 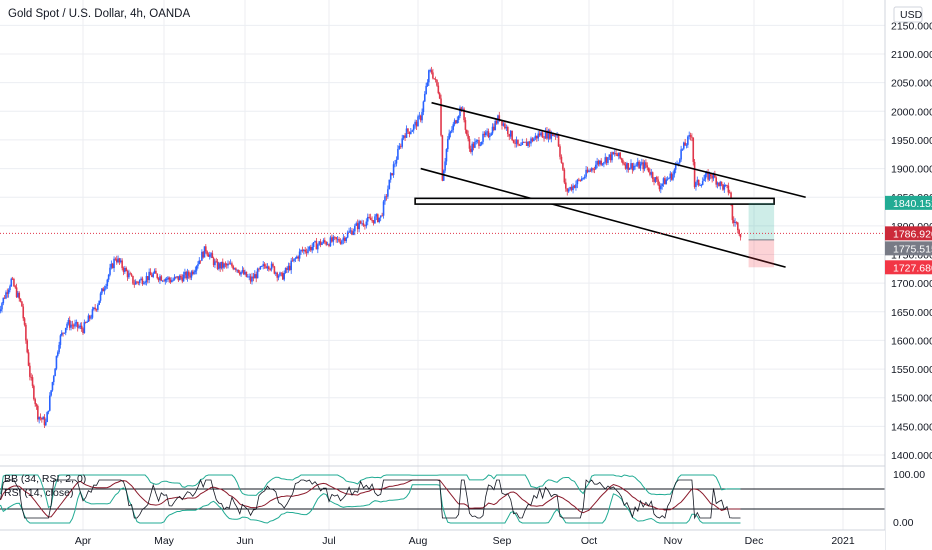 I want to click on x-tick-label: Aug, so click(x=418, y=541).